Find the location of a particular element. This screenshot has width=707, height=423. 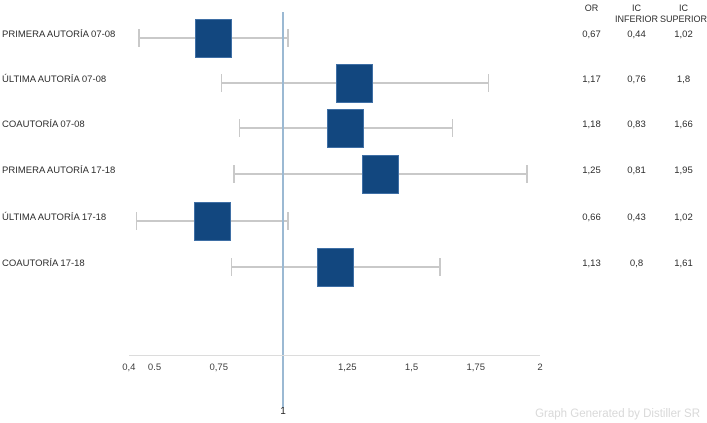

row-label: PRIMERA AUTORÍA 07-08 is located at coordinates (59, 34).